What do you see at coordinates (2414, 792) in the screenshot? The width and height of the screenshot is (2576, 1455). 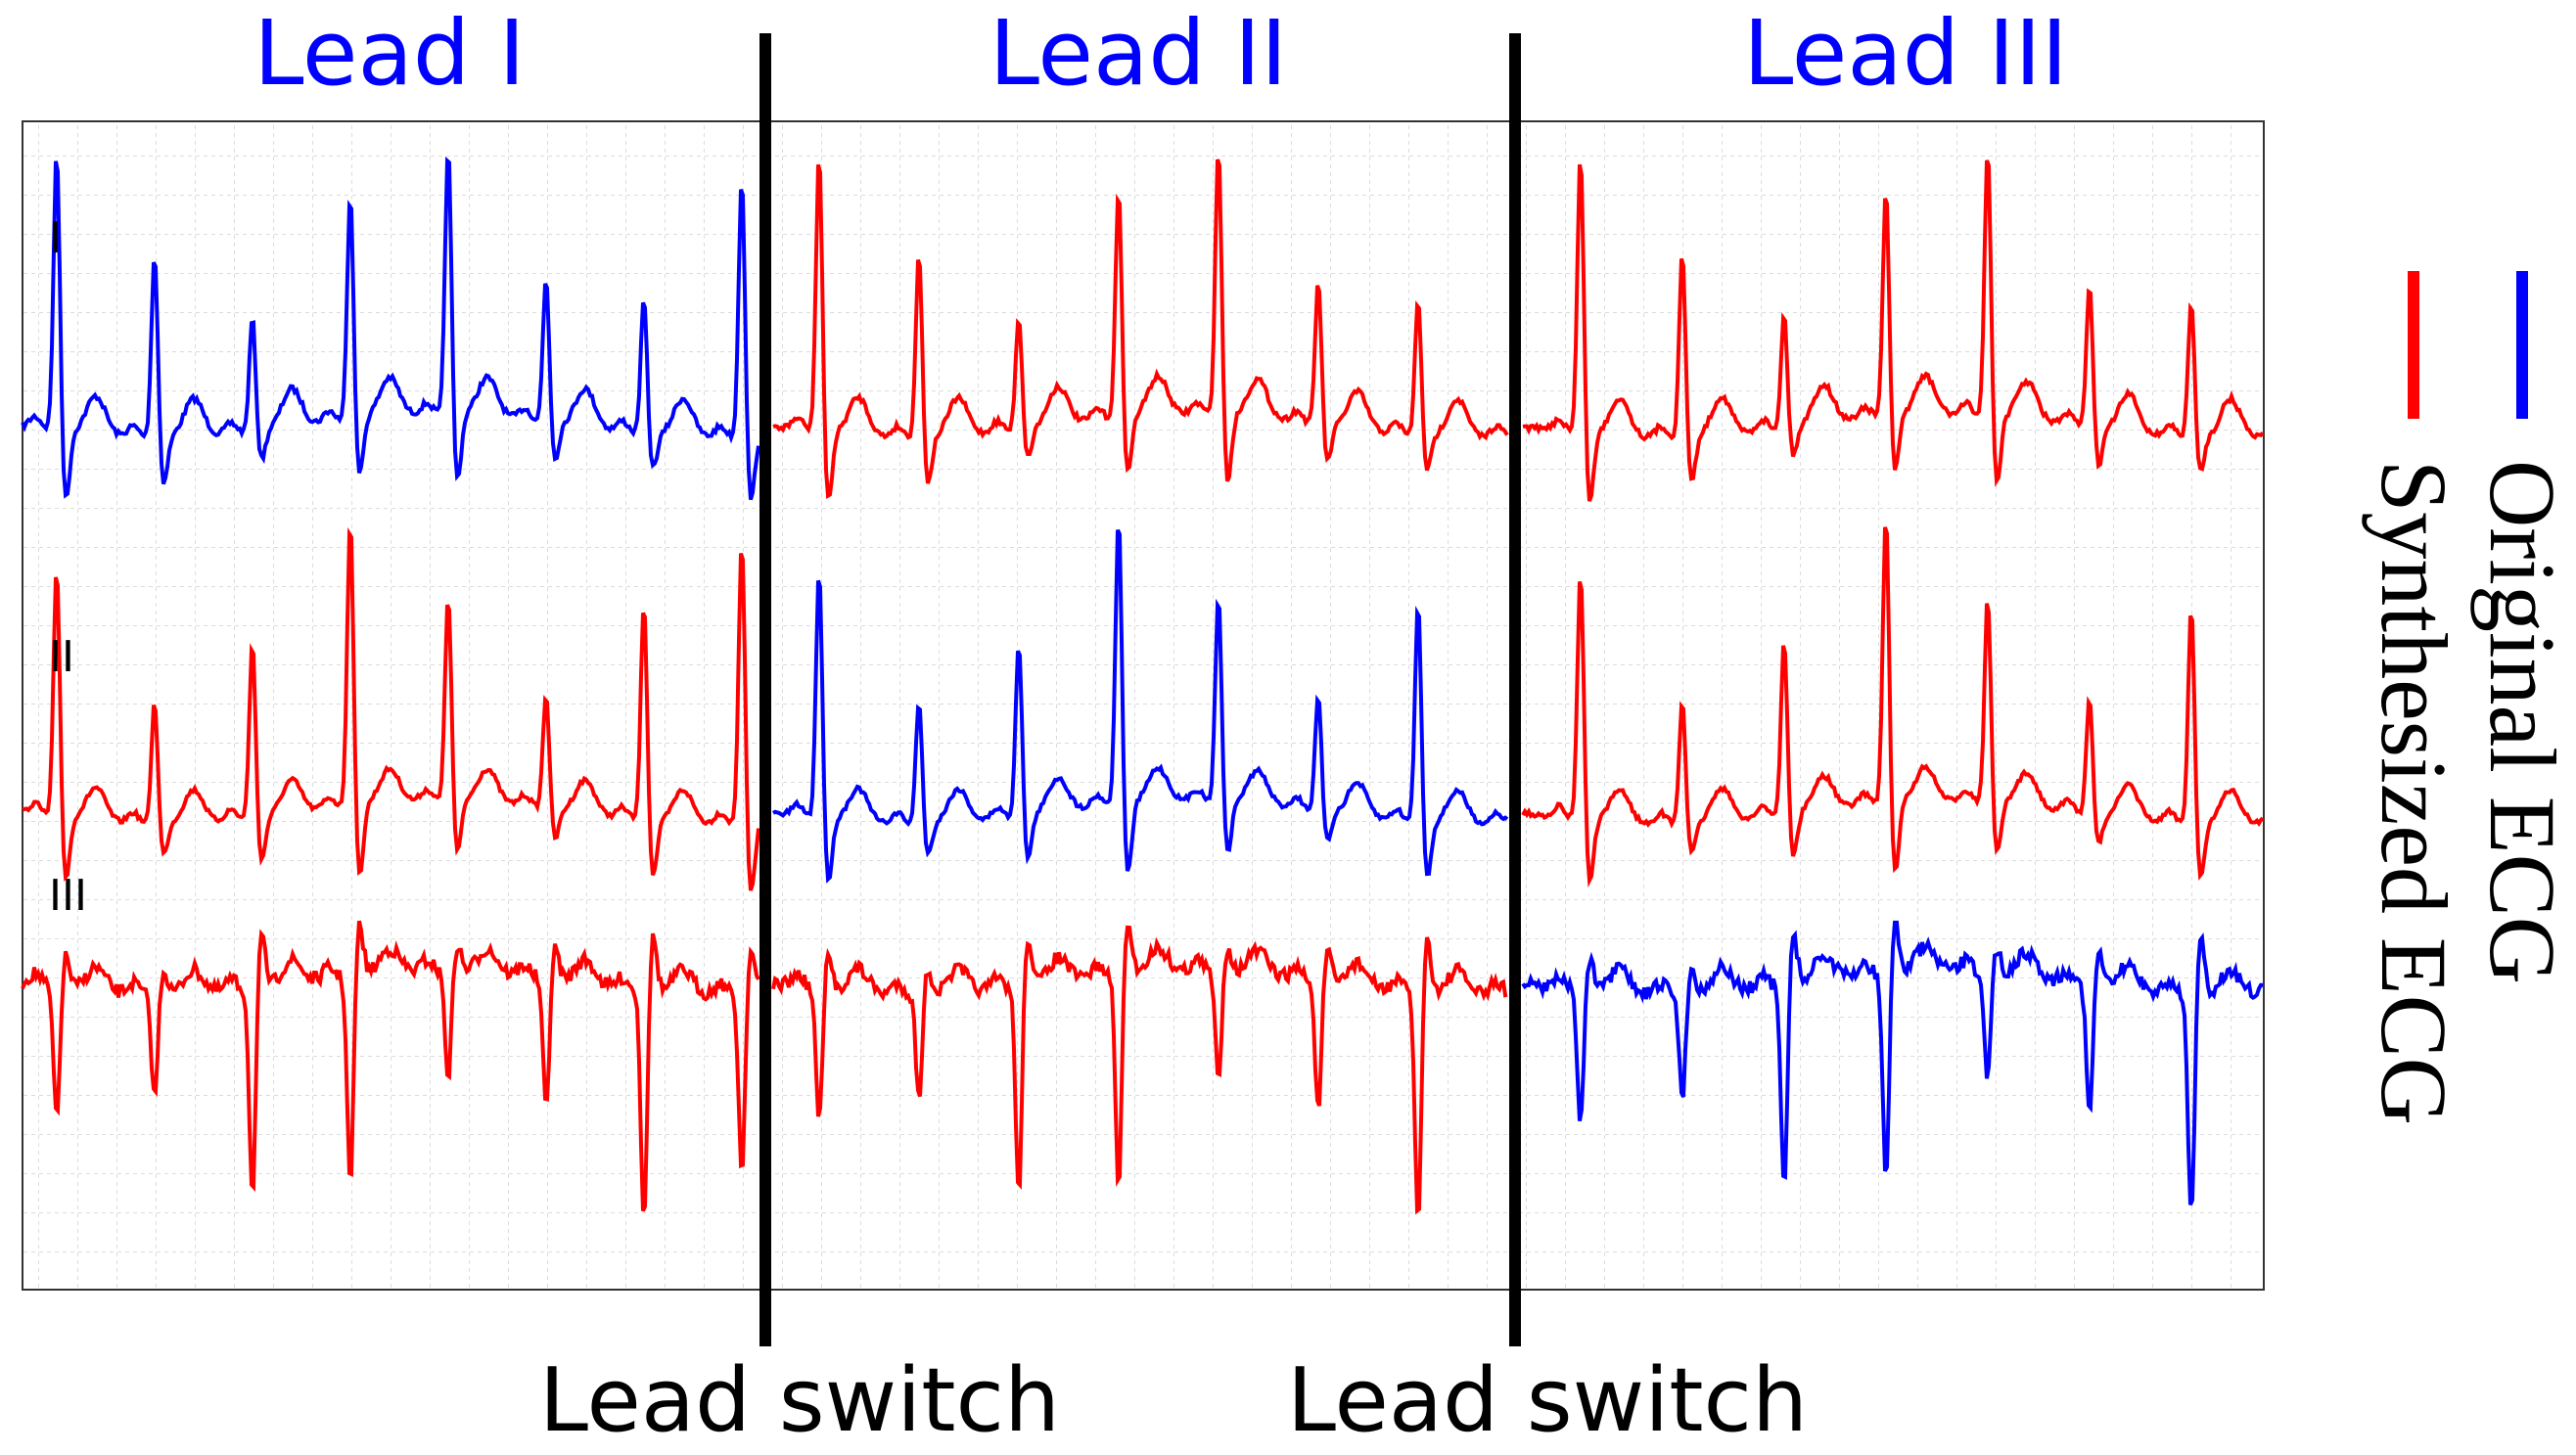 I see `legend-label: Synthesized ECG` at bounding box center [2414, 792].